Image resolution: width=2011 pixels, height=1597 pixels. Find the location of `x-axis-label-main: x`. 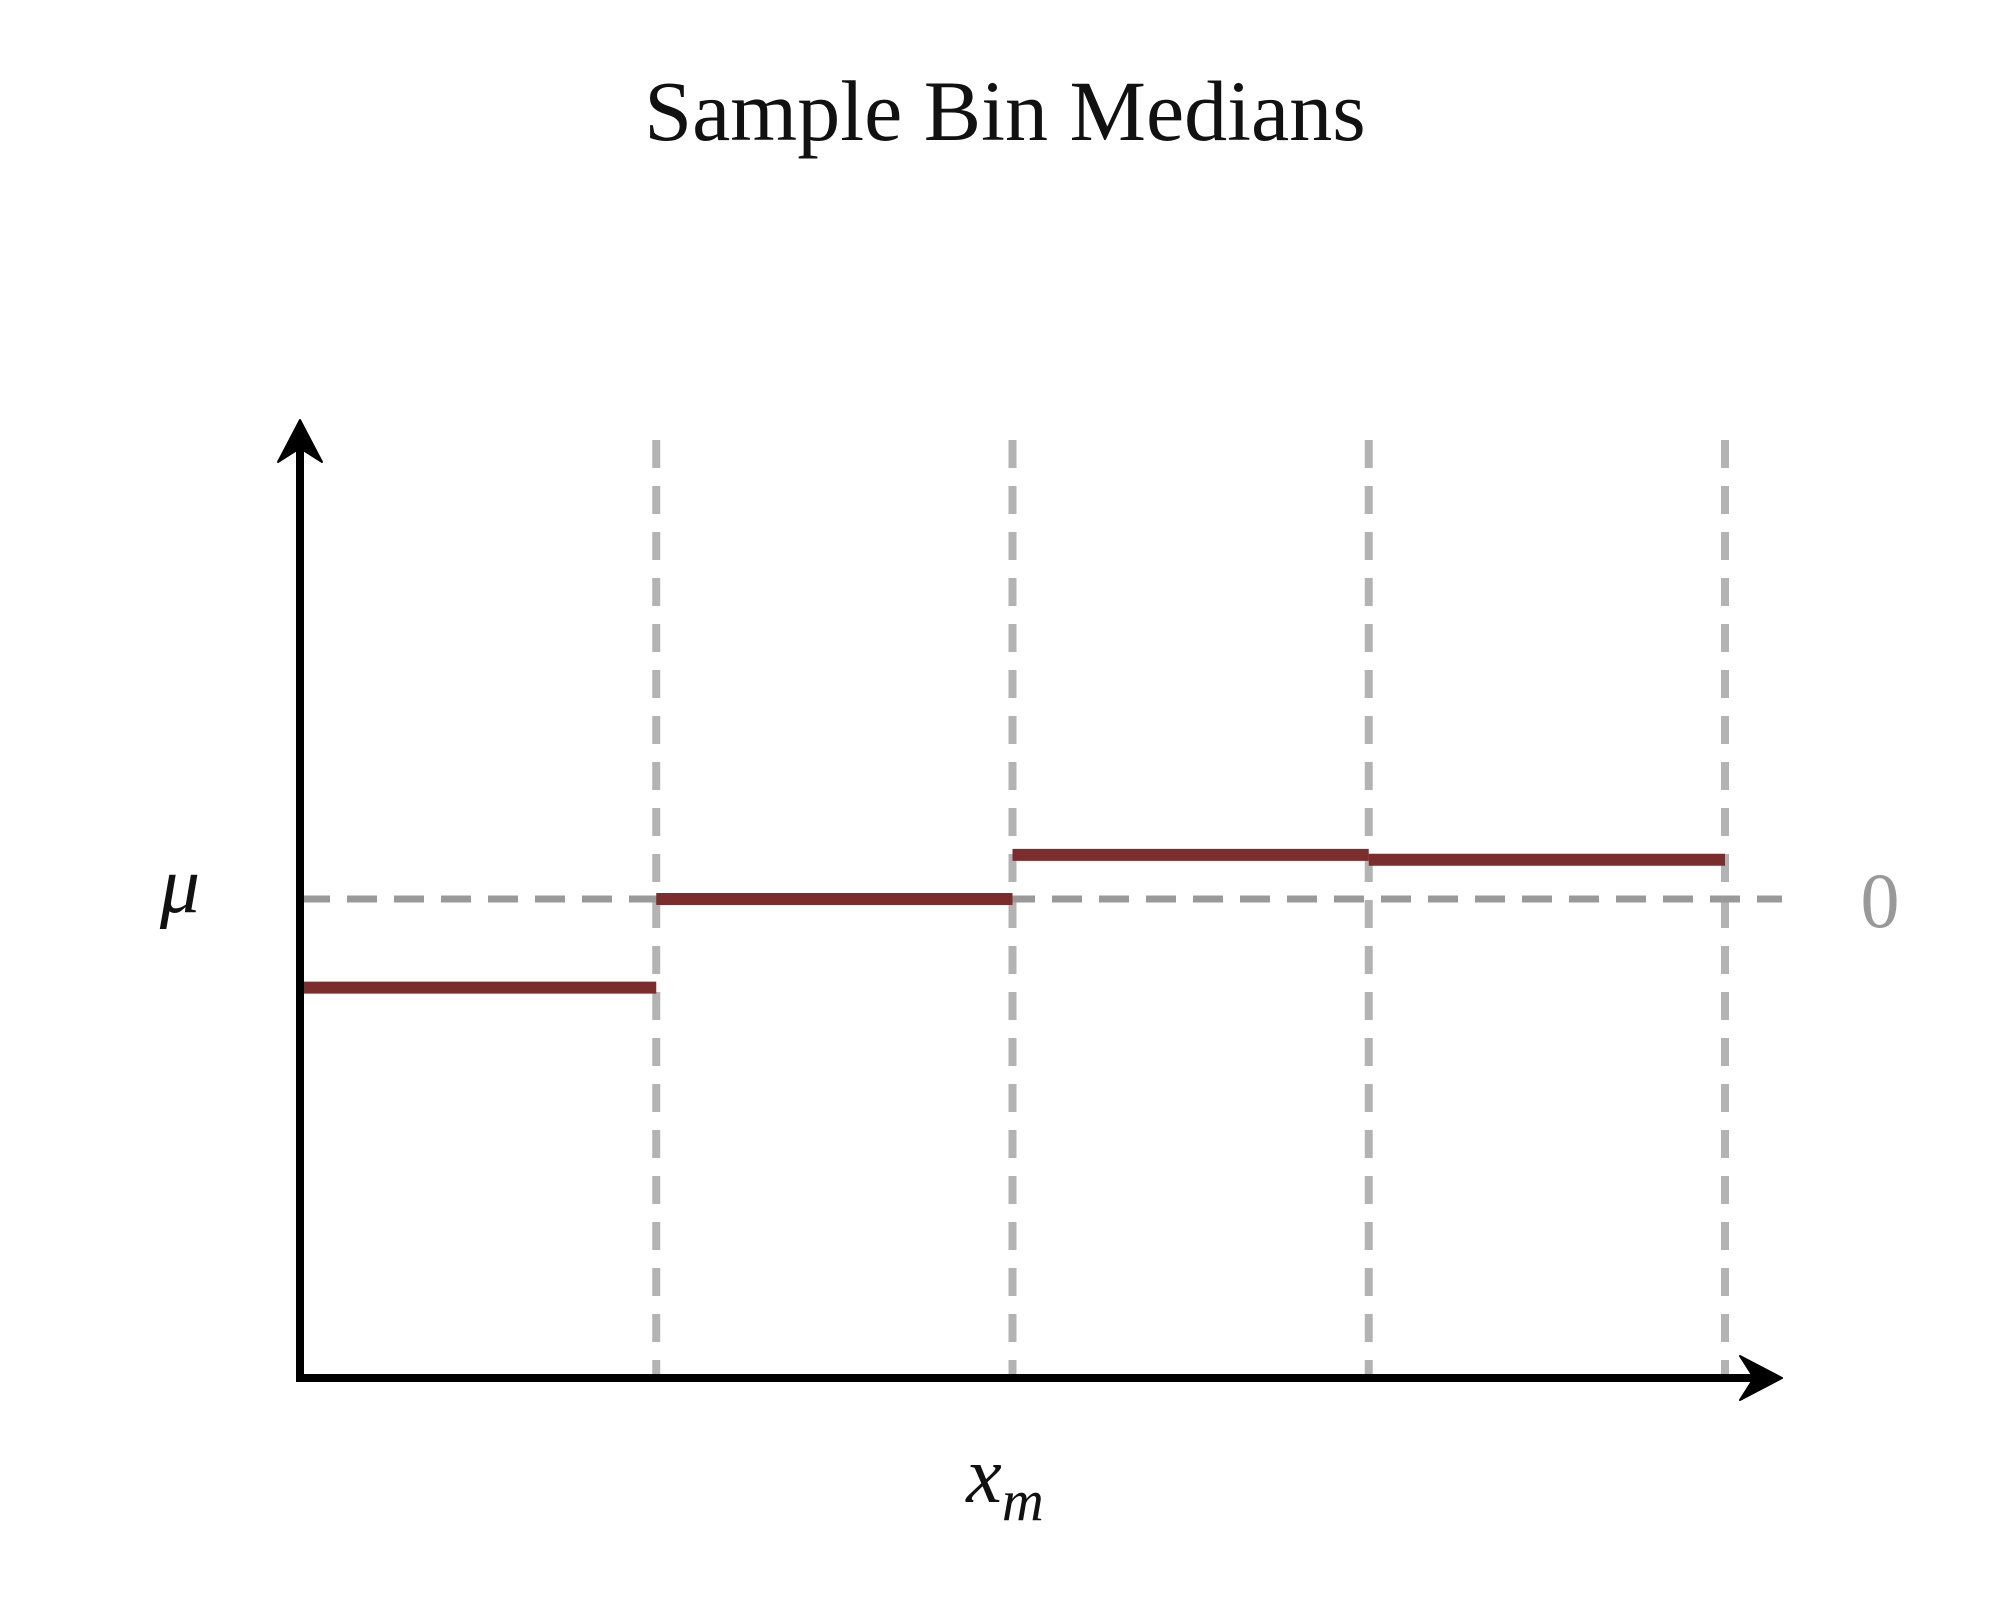

x-axis-label-main: x is located at coordinates (983, 1476).